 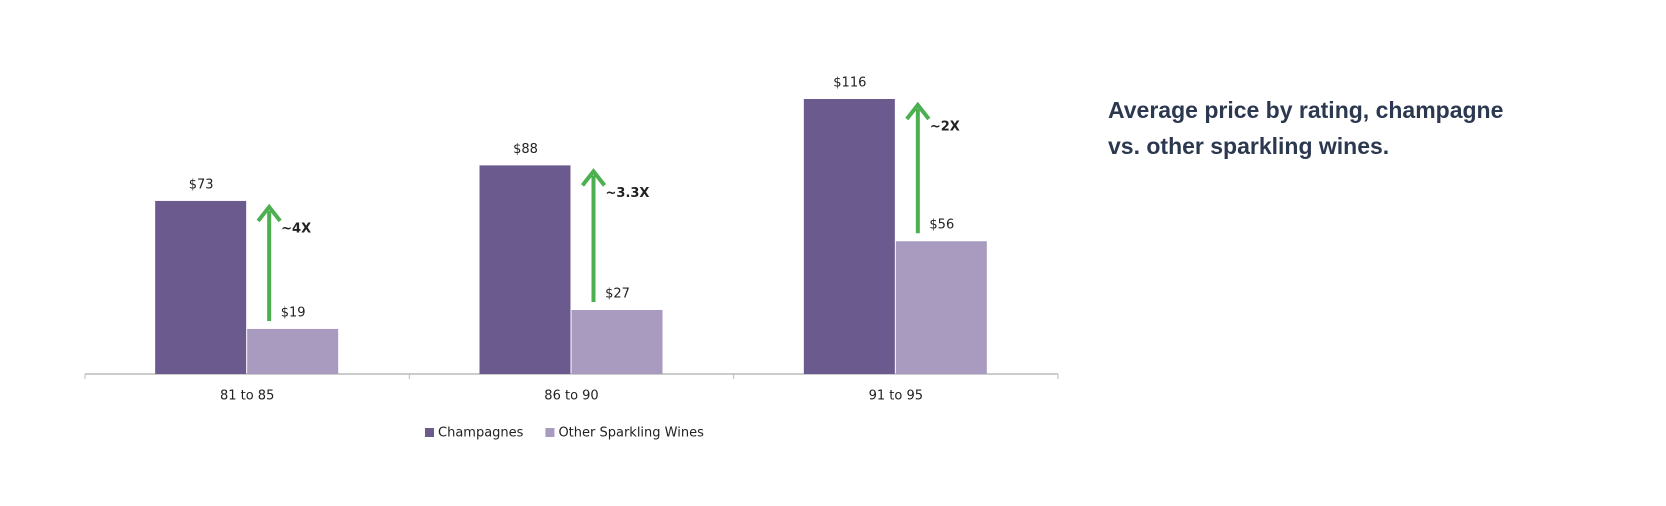 What do you see at coordinates (849, 83) in the screenshot?
I see `value-label: $116` at bounding box center [849, 83].